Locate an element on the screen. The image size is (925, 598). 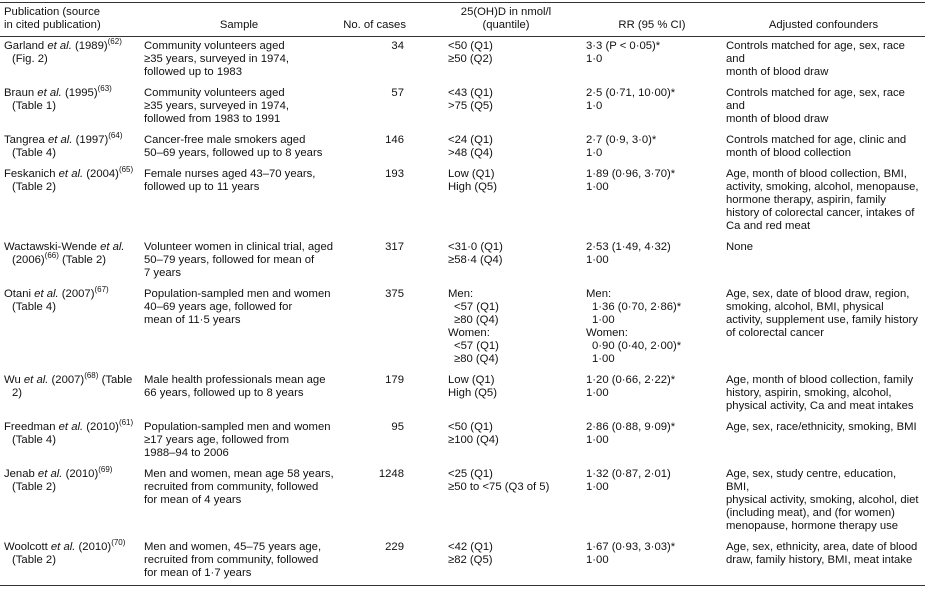
cell-line: 2·53 (1·49, 4·32) is located at coordinates (628, 247).